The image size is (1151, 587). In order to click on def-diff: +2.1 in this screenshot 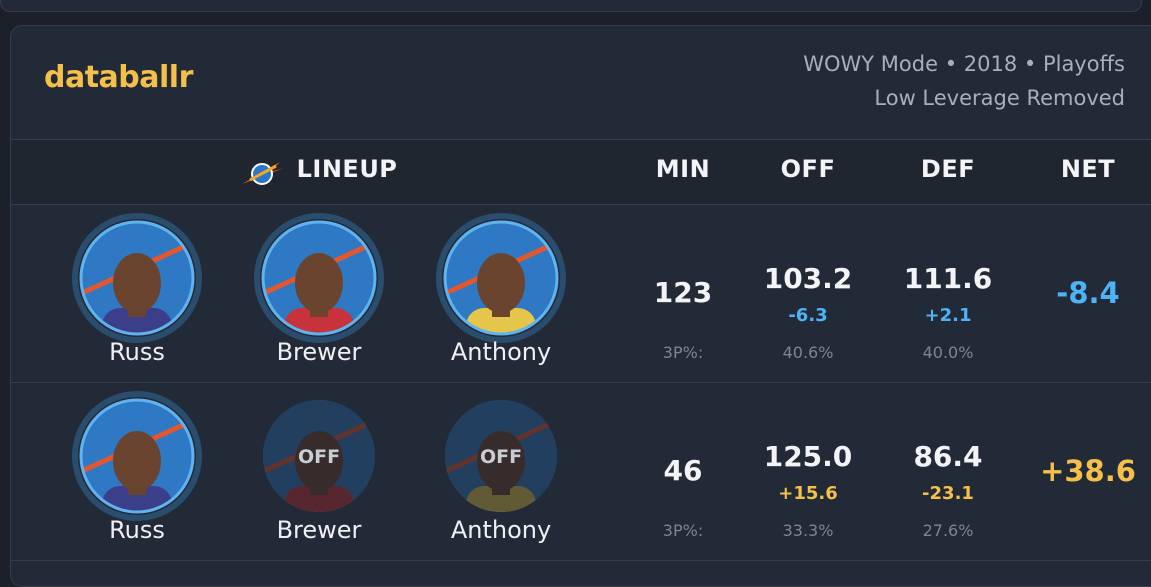, I will do `click(948, 315)`.